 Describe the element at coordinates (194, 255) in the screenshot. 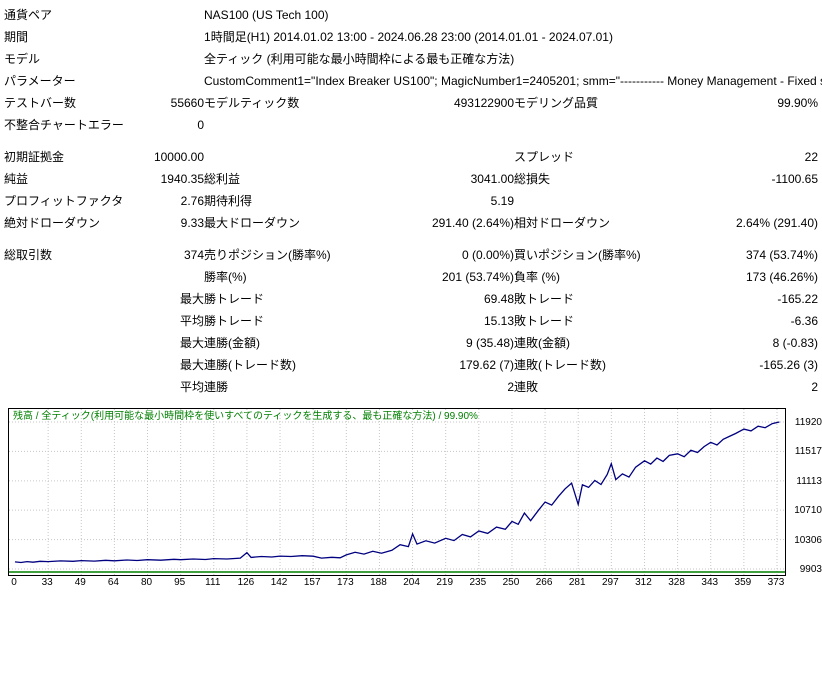

I see `stat-value: 374` at that location.